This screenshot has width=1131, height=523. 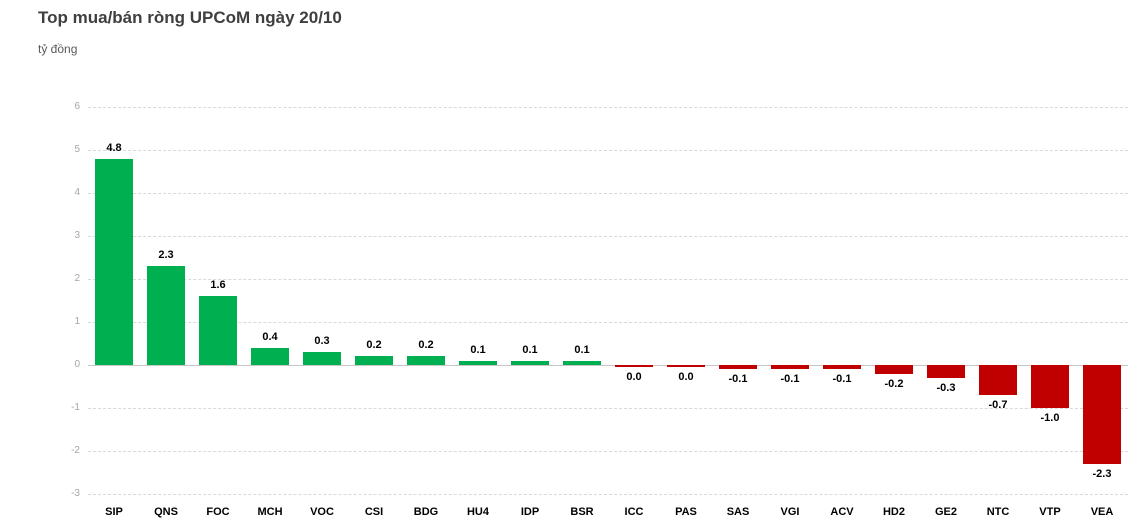 What do you see at coordinates (75, 407) in the screenshot?
I see `y-axis-tick-label: -1` at bounding box center [75, 407].